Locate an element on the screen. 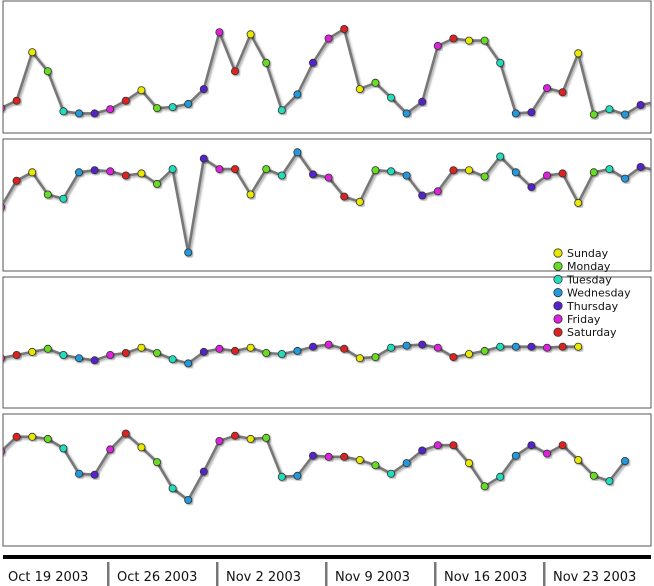 The height and width of the screenshot is (586, 654). legend-label: Tuesday is located at coordinates (589, 279).